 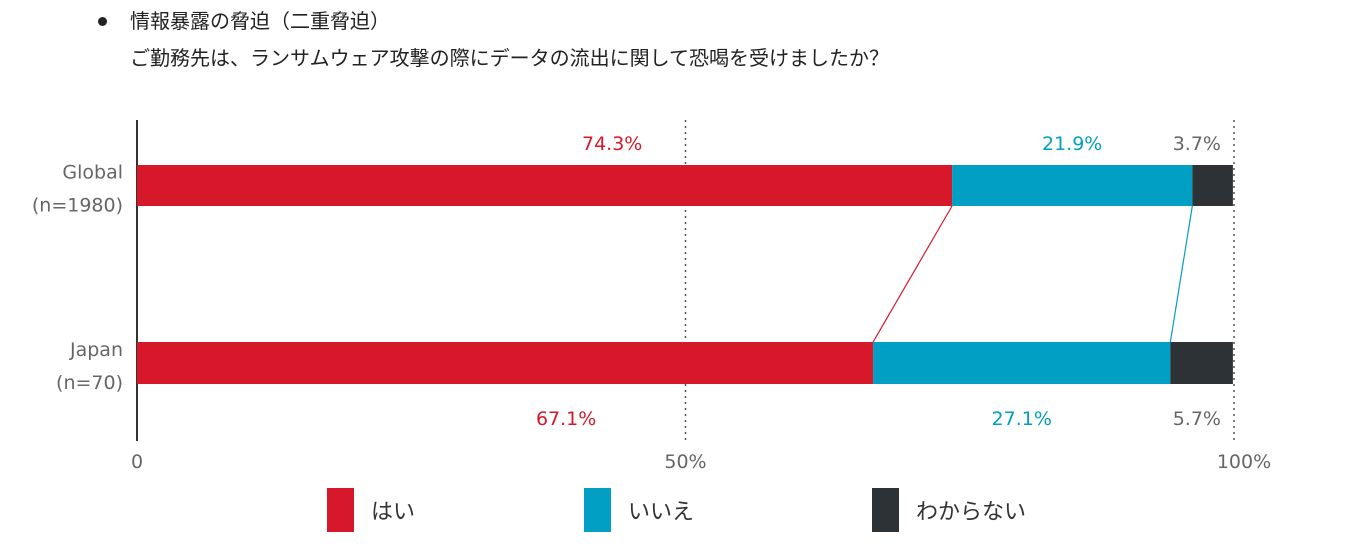 What do you see at coordinates (493, 21) in the screenshot?
I see `title-row: 情報暴露の脅迫（二重脅迫）` at bounding box center [493, 21].